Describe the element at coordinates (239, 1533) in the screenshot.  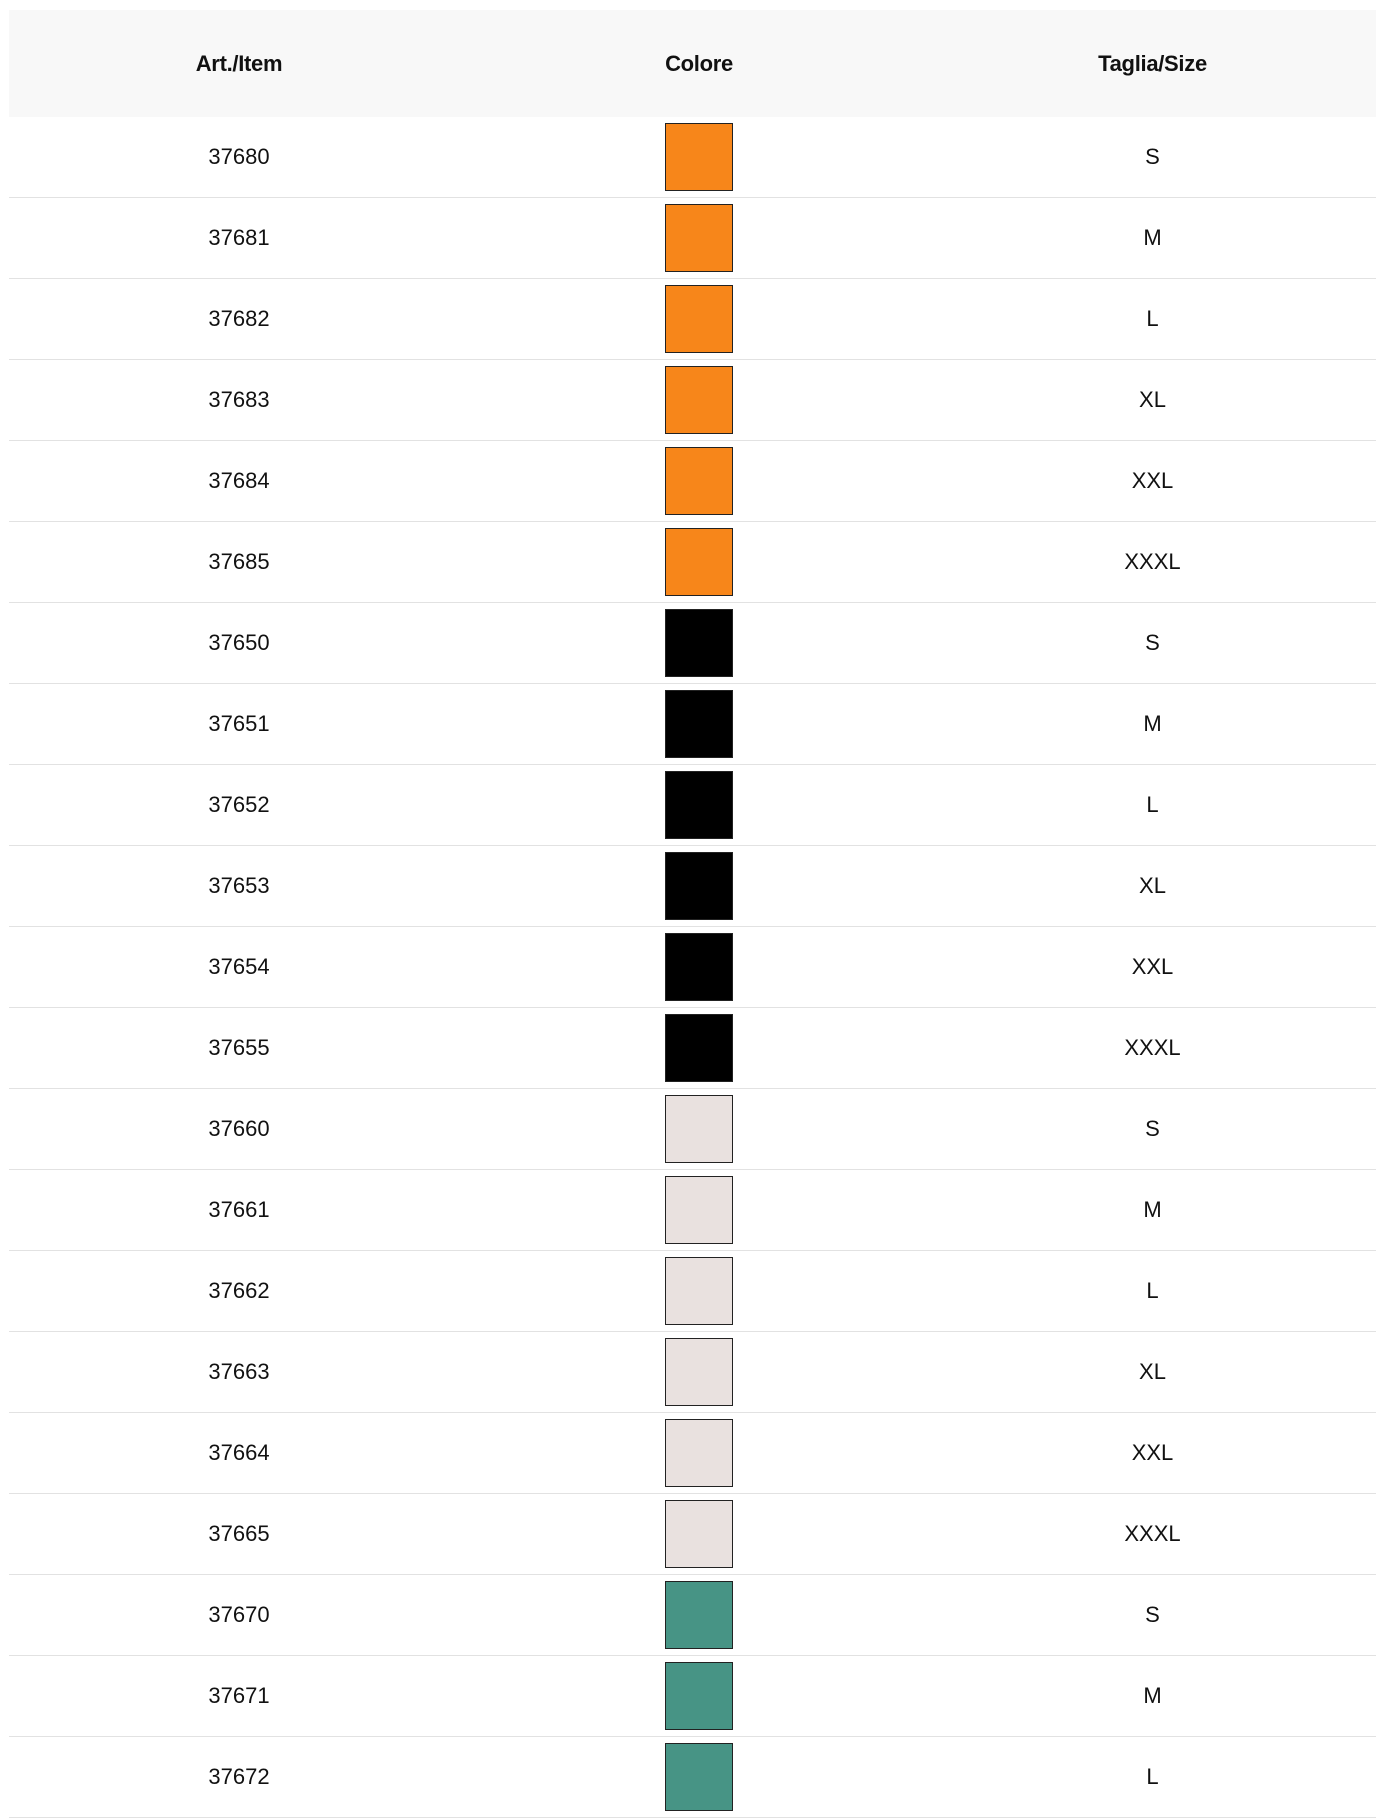
I see `item-code: 37665` at that location.